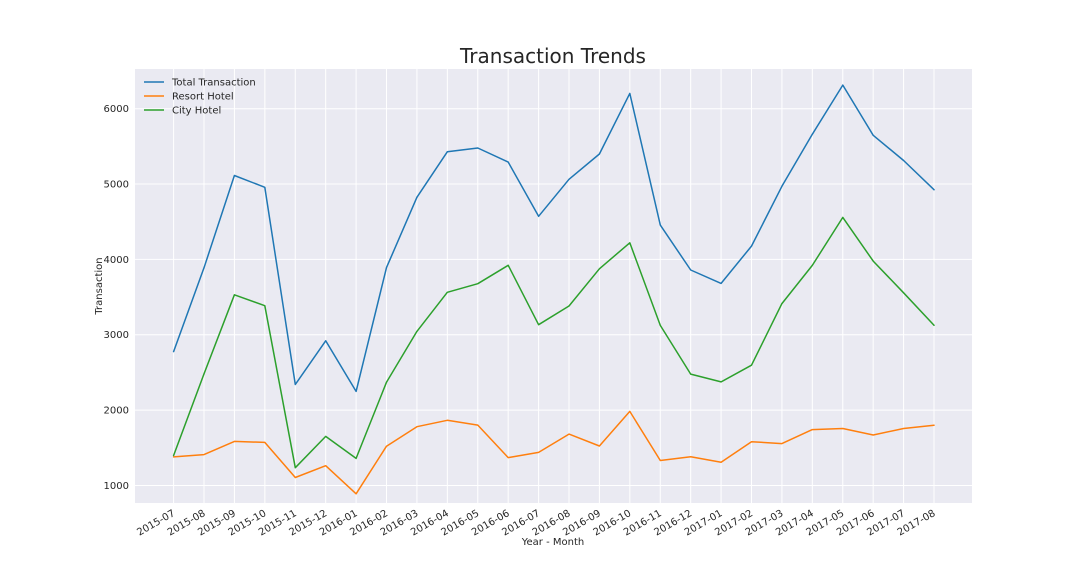 The width and height of the screenshot is (1080, 576). I want to click on legend-label: City Hotel, so click(196, 111).